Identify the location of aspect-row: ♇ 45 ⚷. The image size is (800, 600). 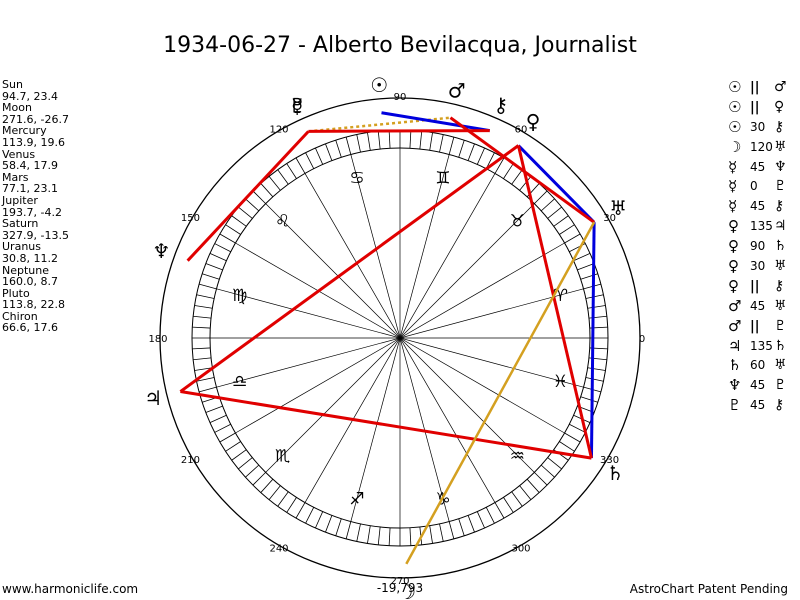
(757, 406).